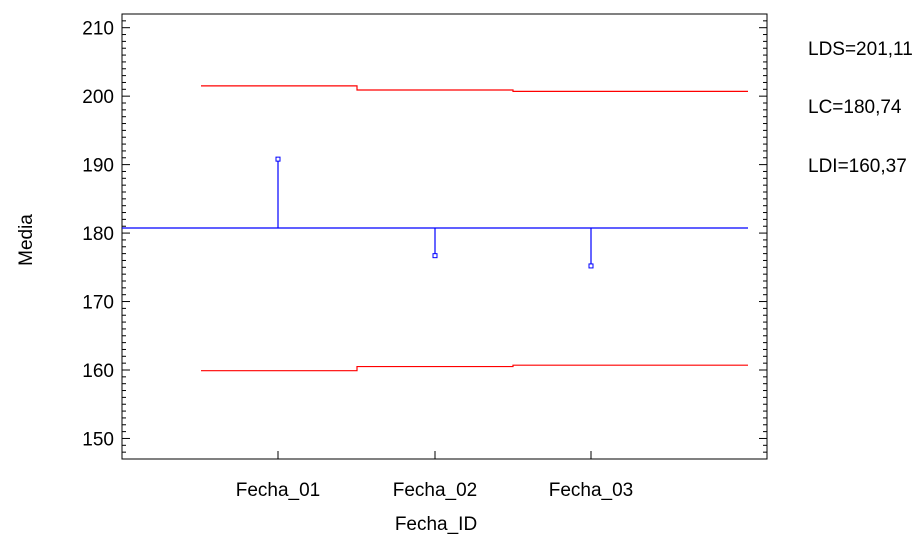  Describe the element at coordinates (474, 88) in the screenshot. I see `upper-control-limit` at that location.